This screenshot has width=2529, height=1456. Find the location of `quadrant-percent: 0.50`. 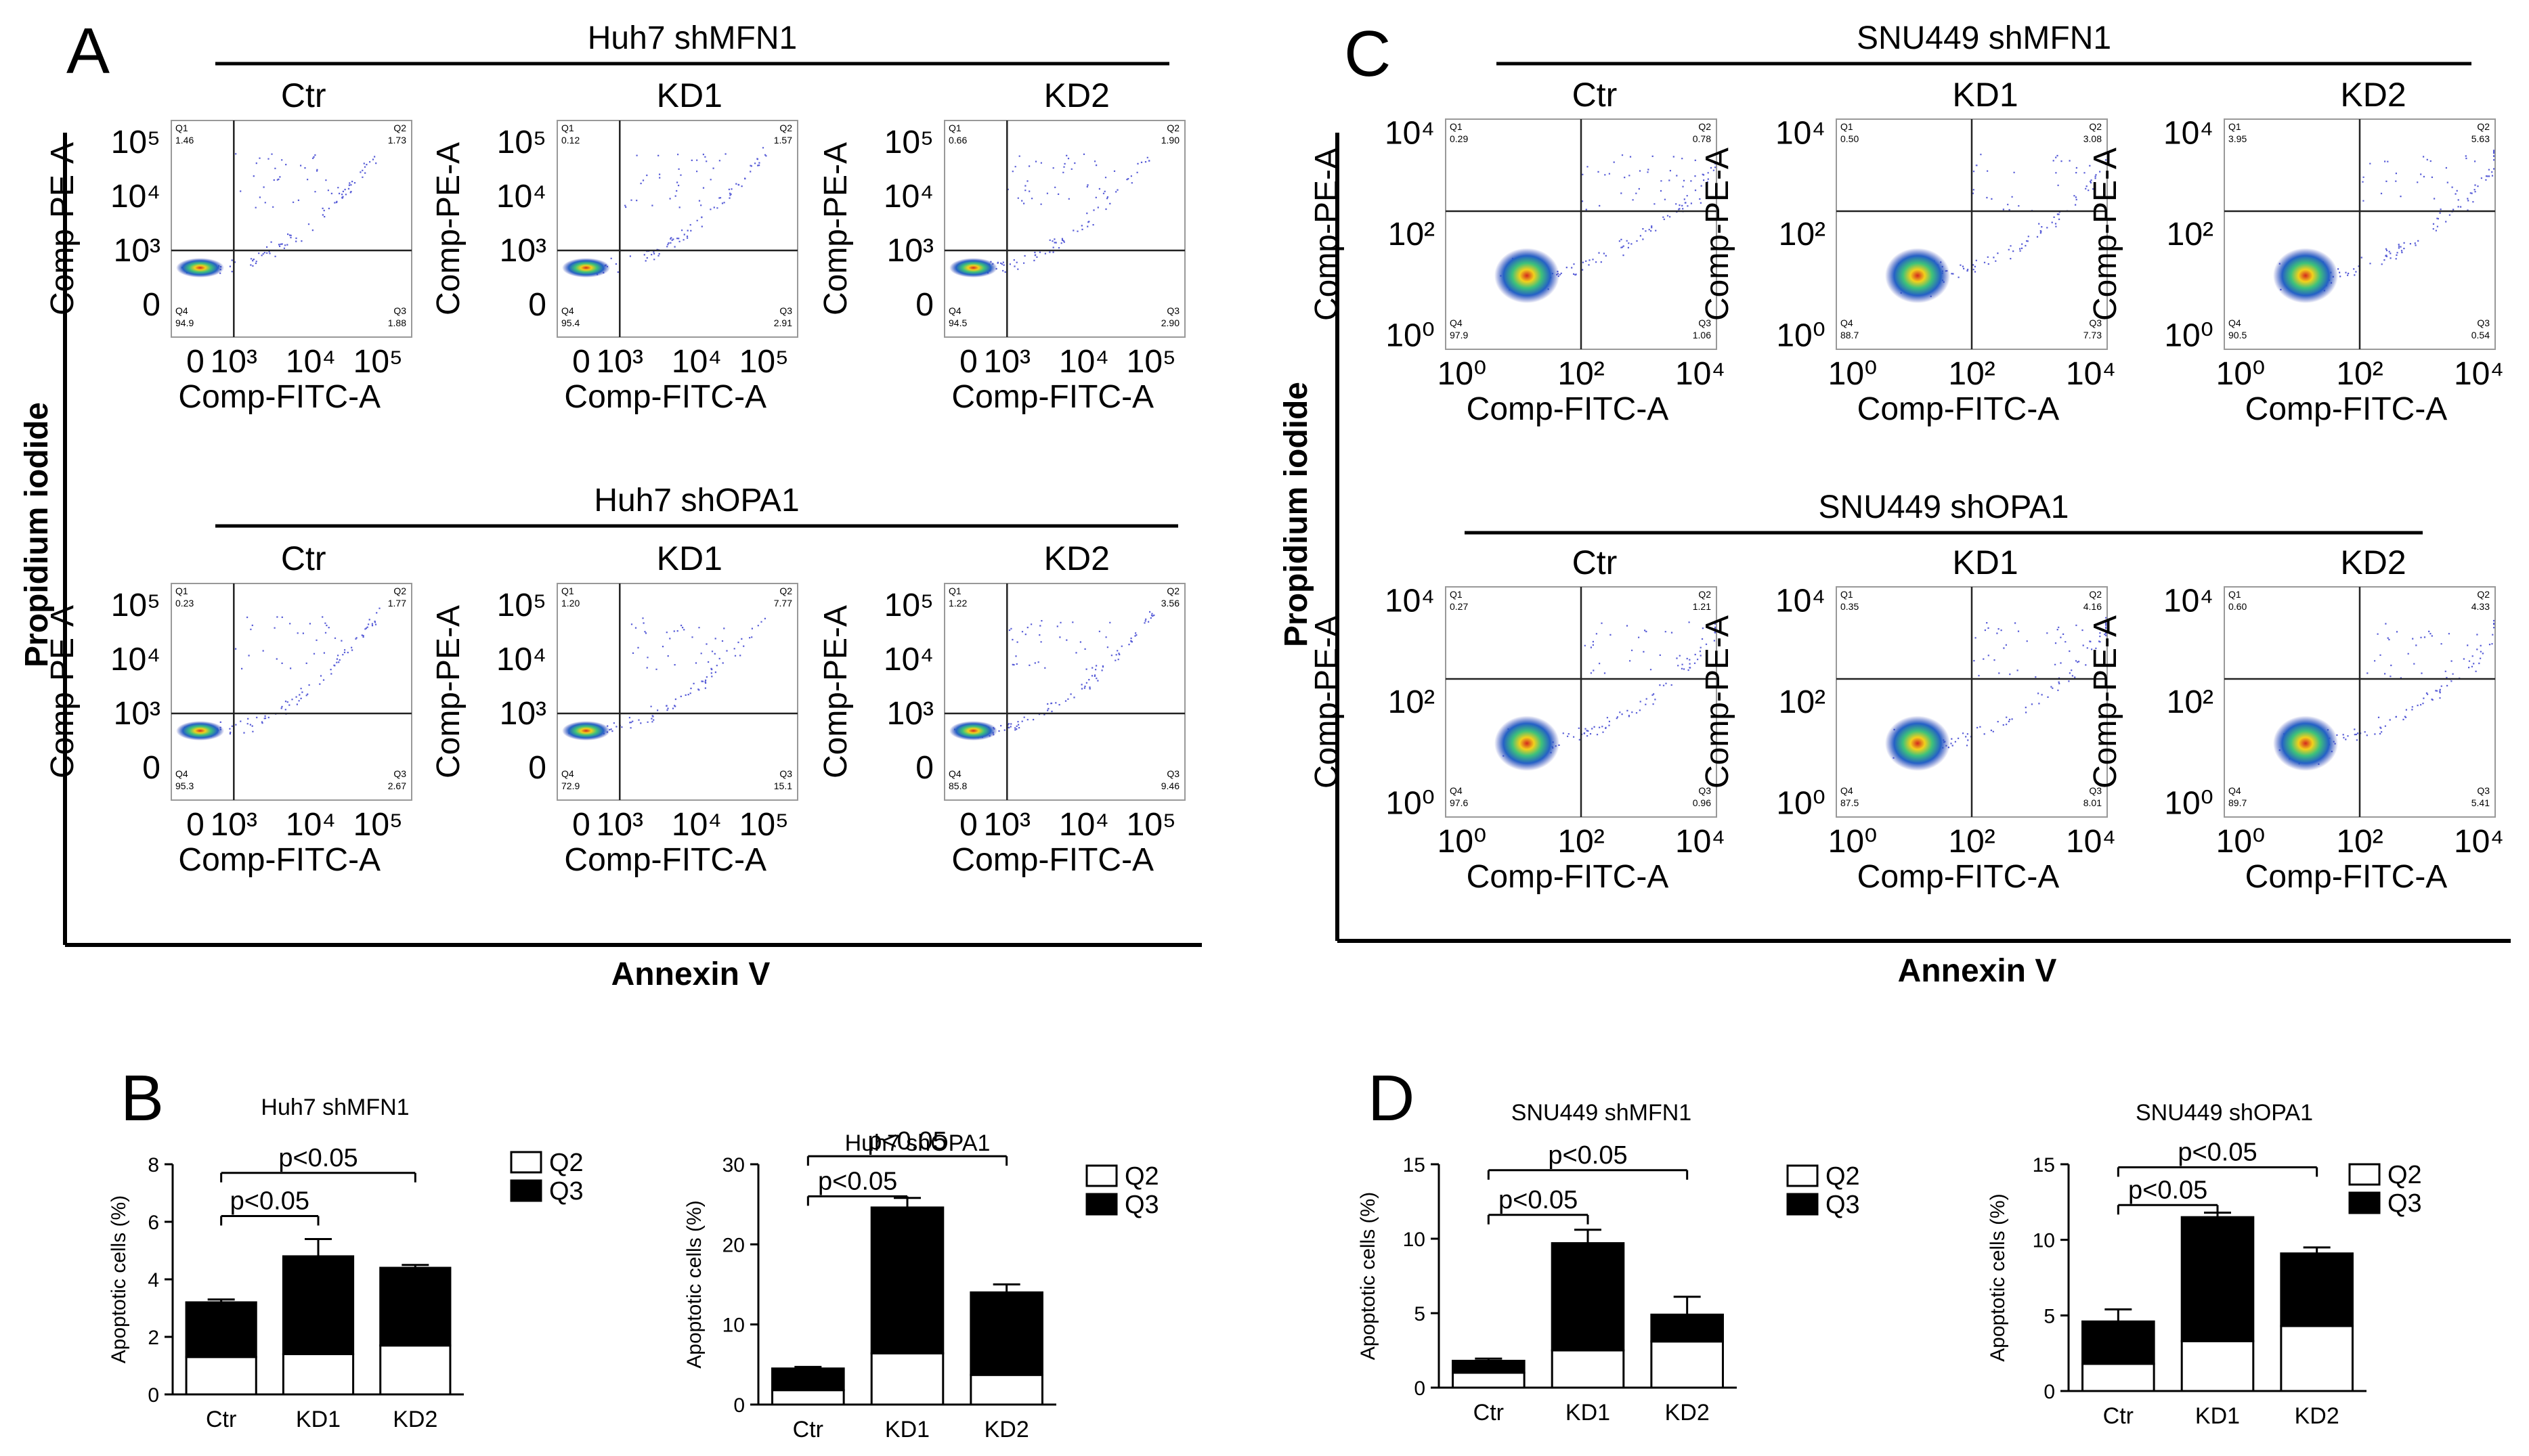

quadrant-percent: 0.50 is located at coordinates (1849, 138).